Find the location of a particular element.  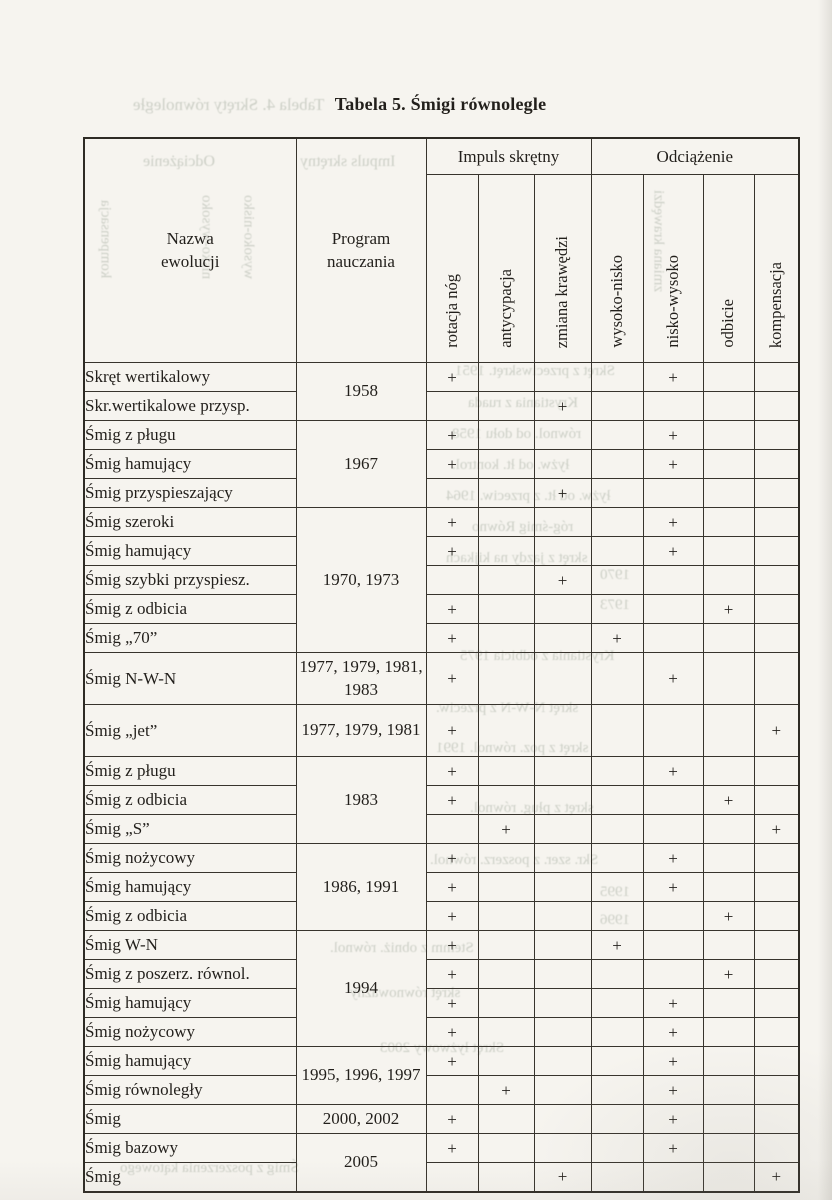

column-header-nisko-wysoko: nisko-wysoko is located at coordinates (673, 268).